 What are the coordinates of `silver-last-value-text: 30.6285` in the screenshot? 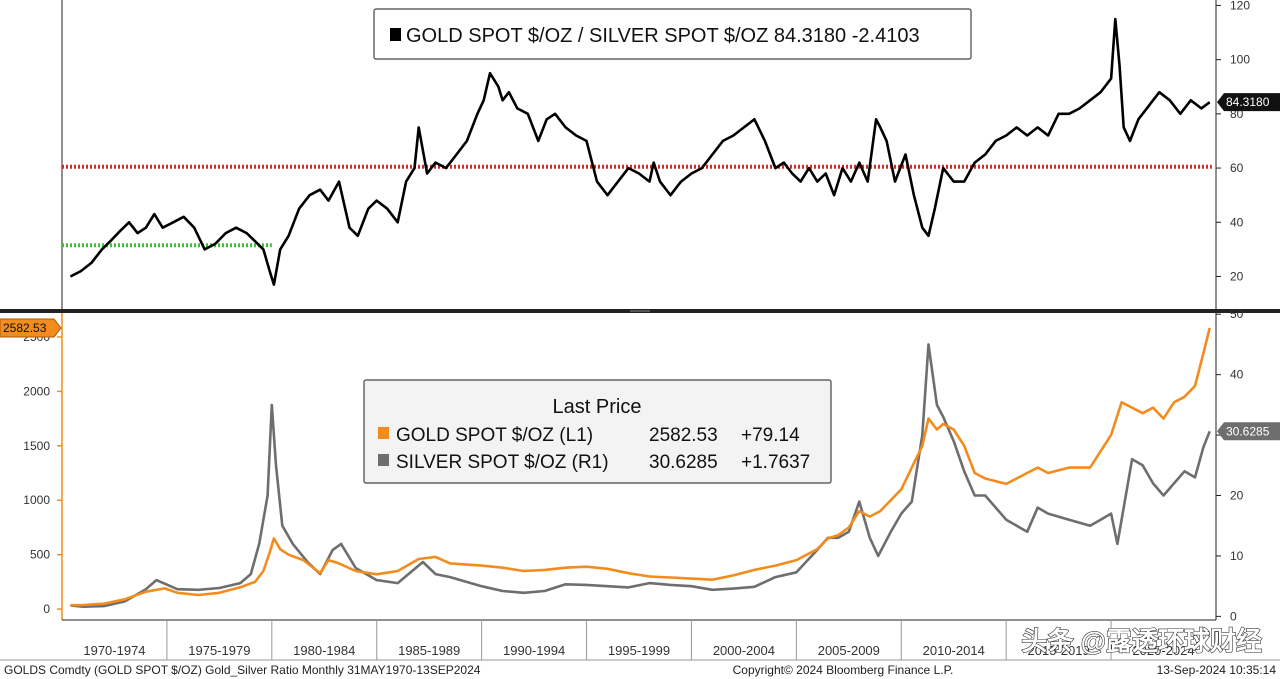 It's located at (1248, 431).